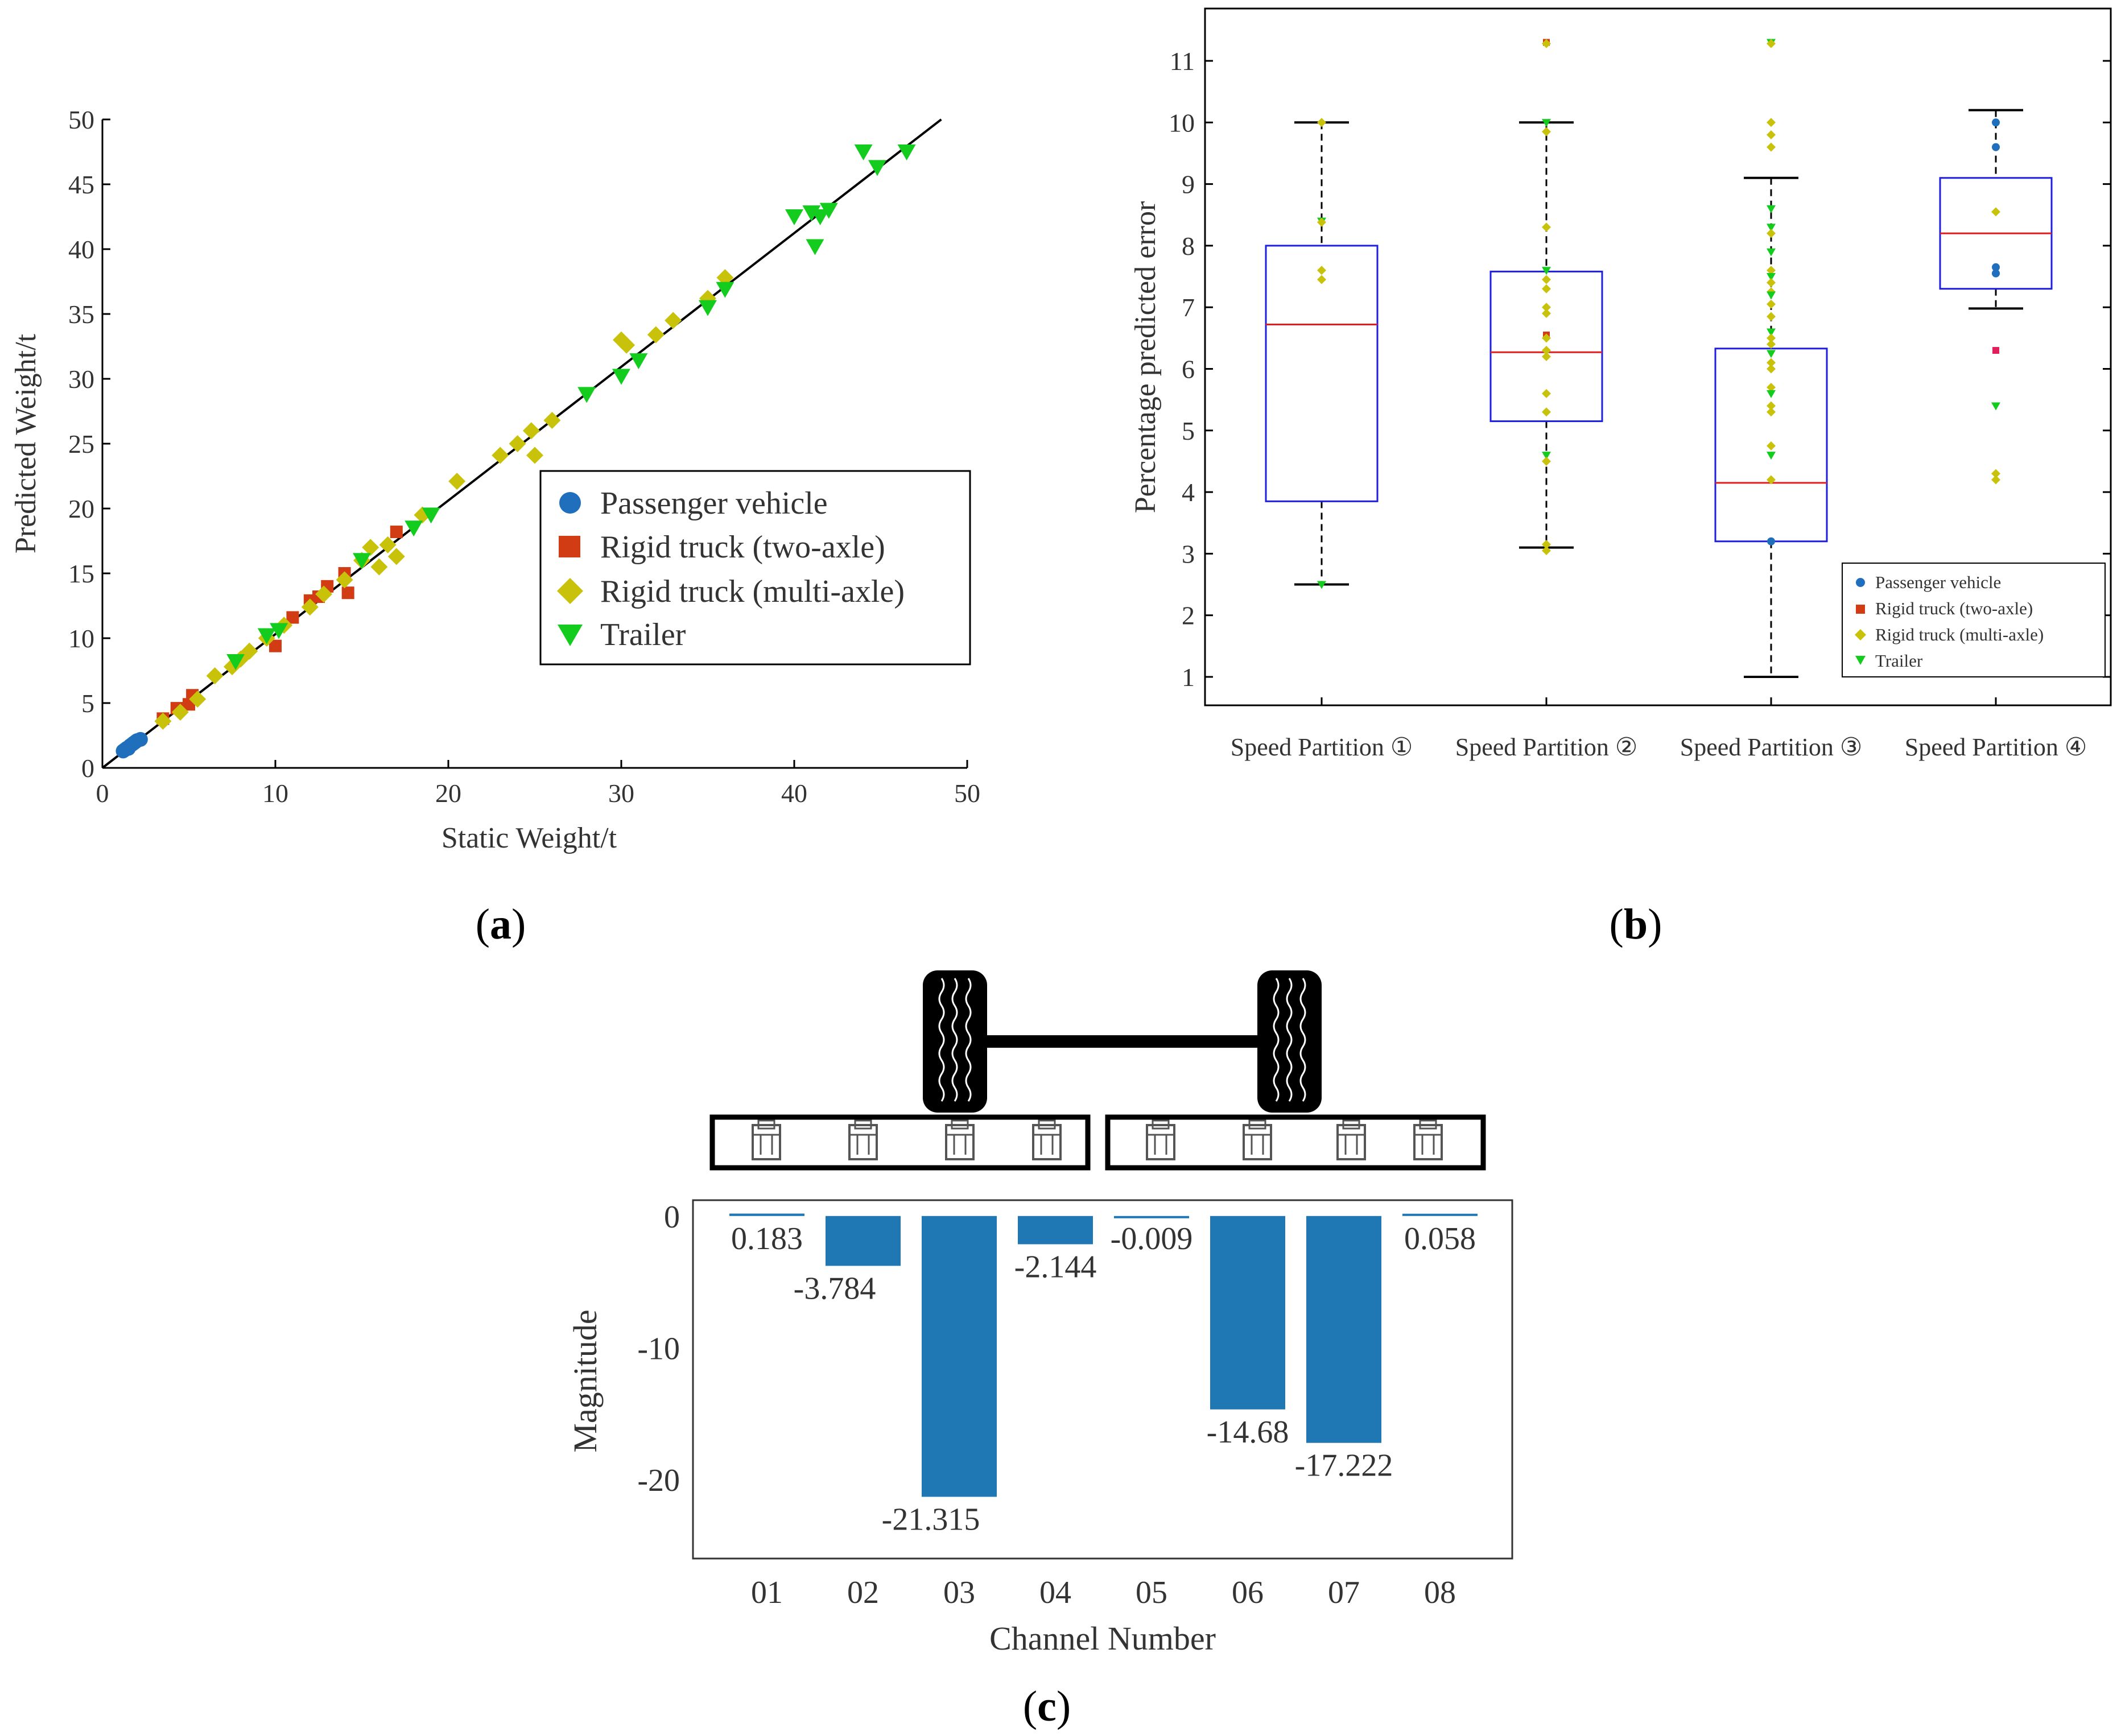 The image size is (2121, 1736). I want to click on a-y-tick-label: 35, so click(81, 314).